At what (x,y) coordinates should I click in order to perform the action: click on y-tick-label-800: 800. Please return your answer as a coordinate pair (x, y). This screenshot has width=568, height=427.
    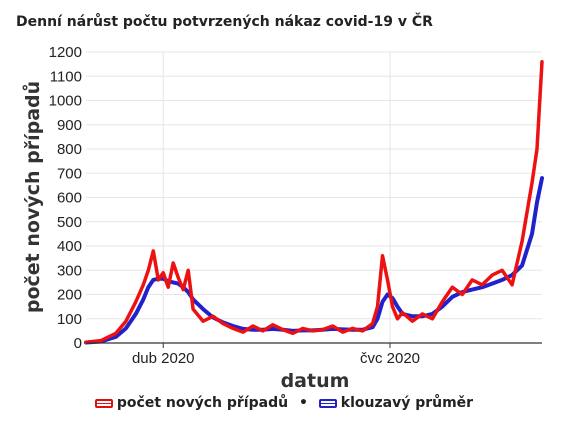
    Looking at the image, I should click on (69, 149).